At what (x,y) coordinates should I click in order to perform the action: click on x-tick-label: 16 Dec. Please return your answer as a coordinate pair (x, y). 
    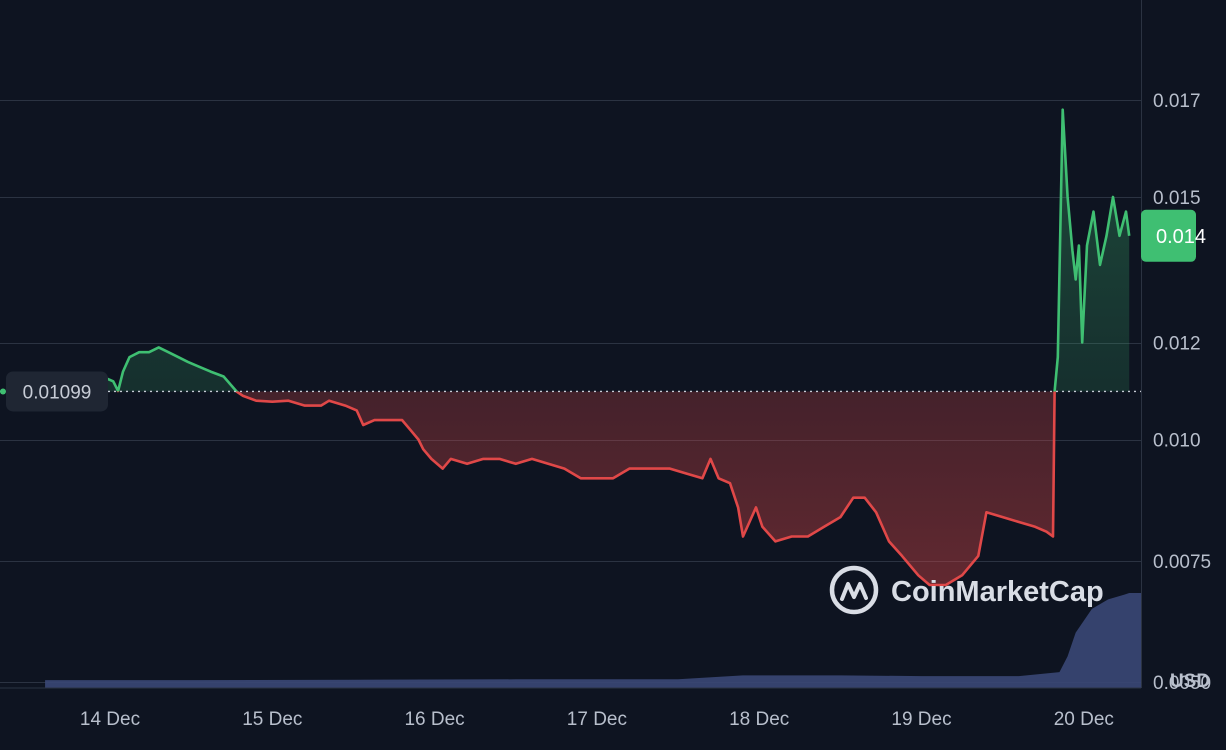
    Looking at the image, I should click on (434, 719).